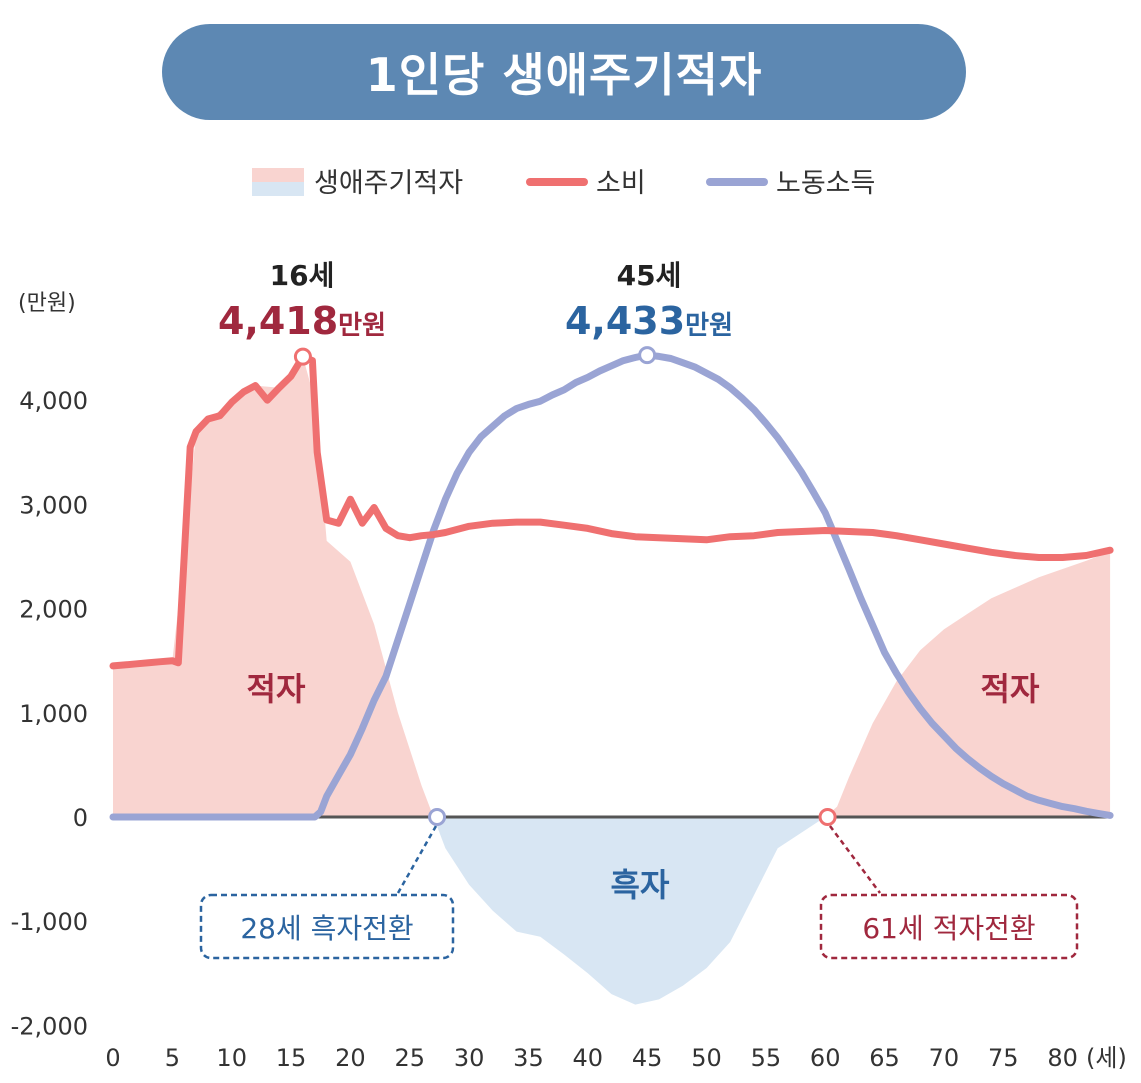  I want to click on x-tick-label: 25, so click(409, 1058).